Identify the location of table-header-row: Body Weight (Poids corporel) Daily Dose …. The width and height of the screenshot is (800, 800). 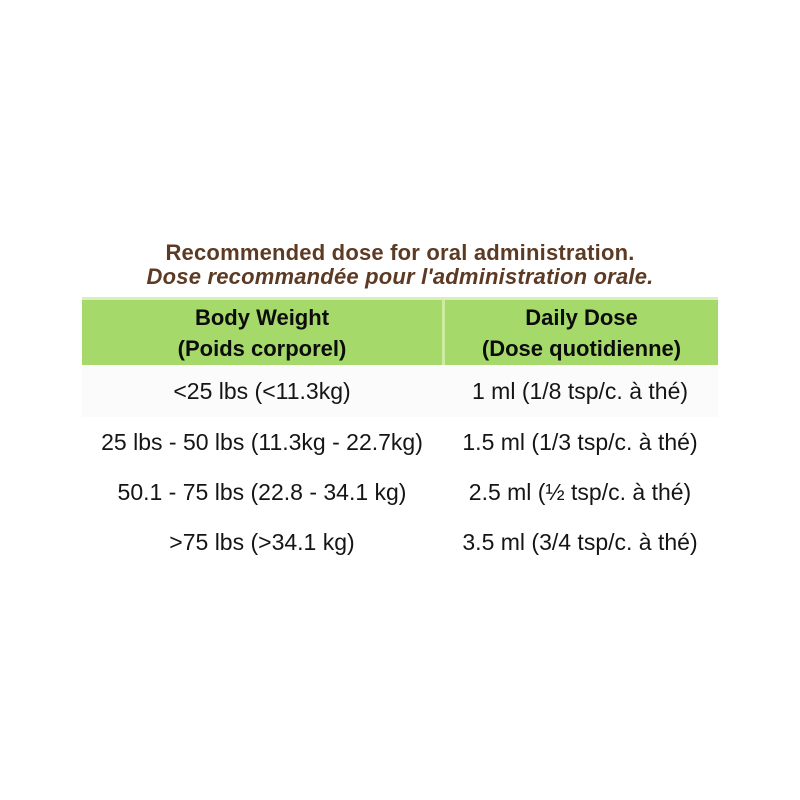
(400, 331).